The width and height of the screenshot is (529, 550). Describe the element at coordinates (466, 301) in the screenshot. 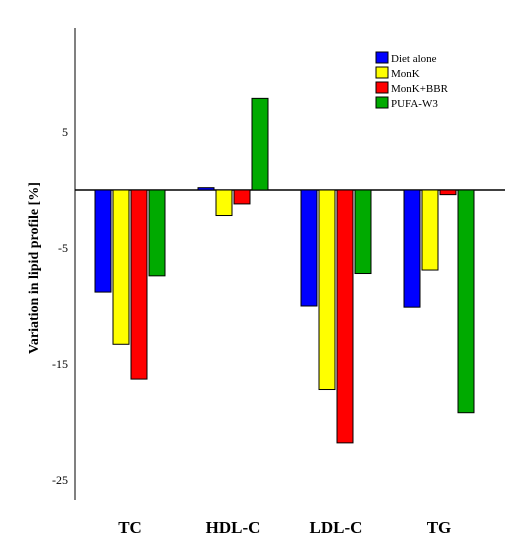

I see `bar-tg-pufa-w3` at that location.